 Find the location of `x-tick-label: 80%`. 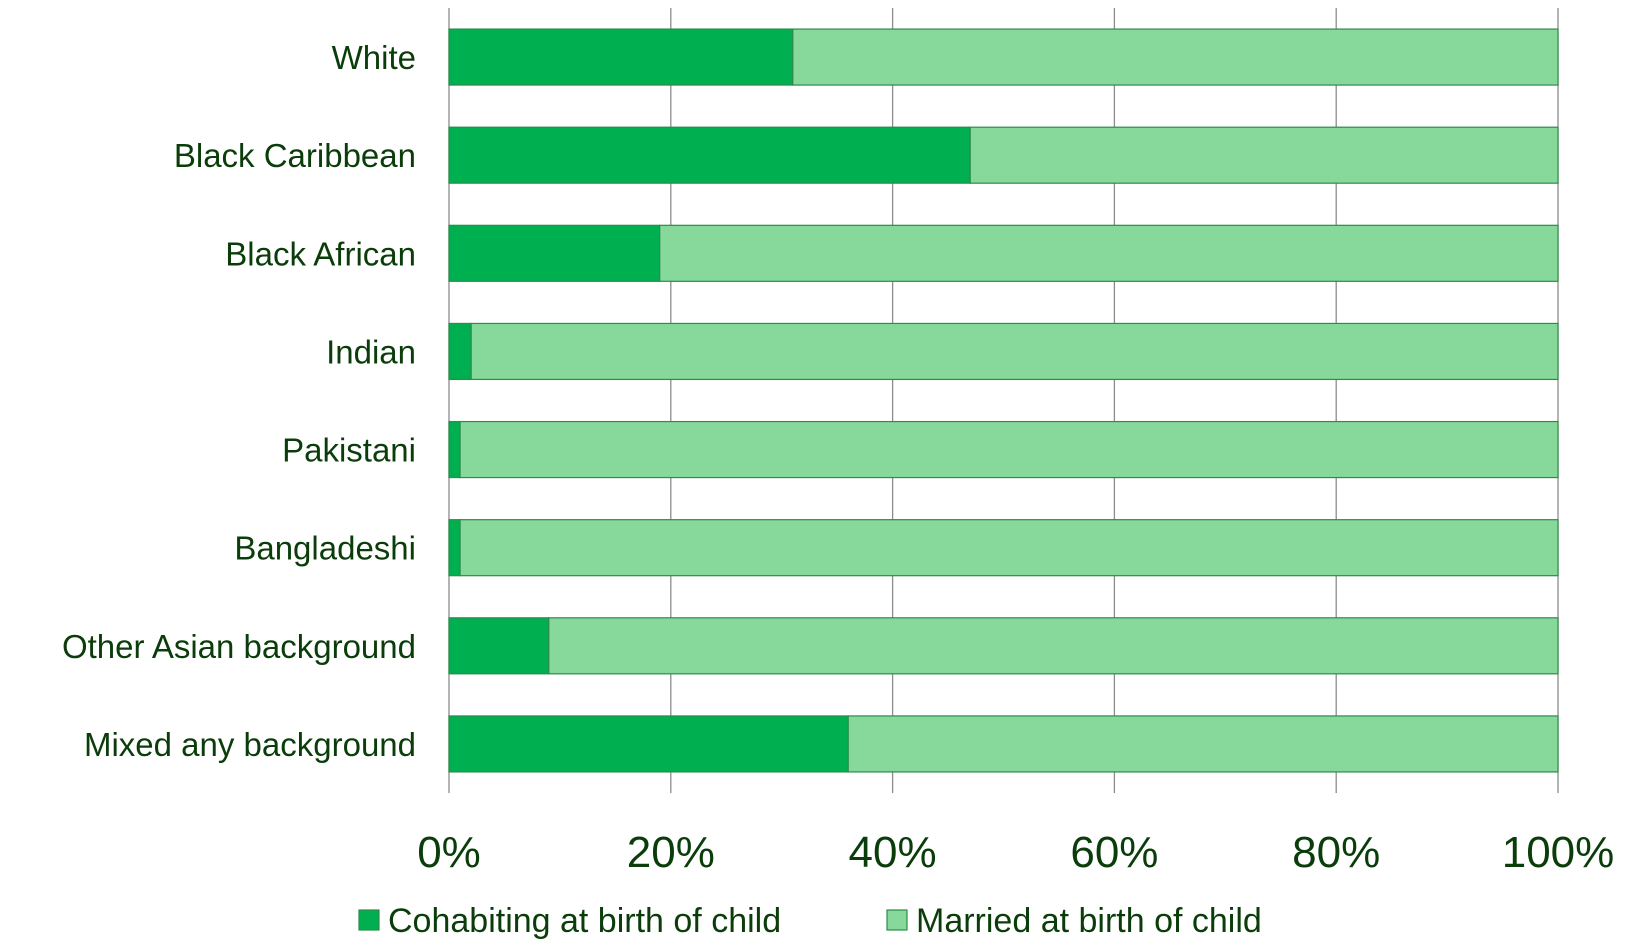

x-tick-label: 80% is located at coordinates (1336, 852).